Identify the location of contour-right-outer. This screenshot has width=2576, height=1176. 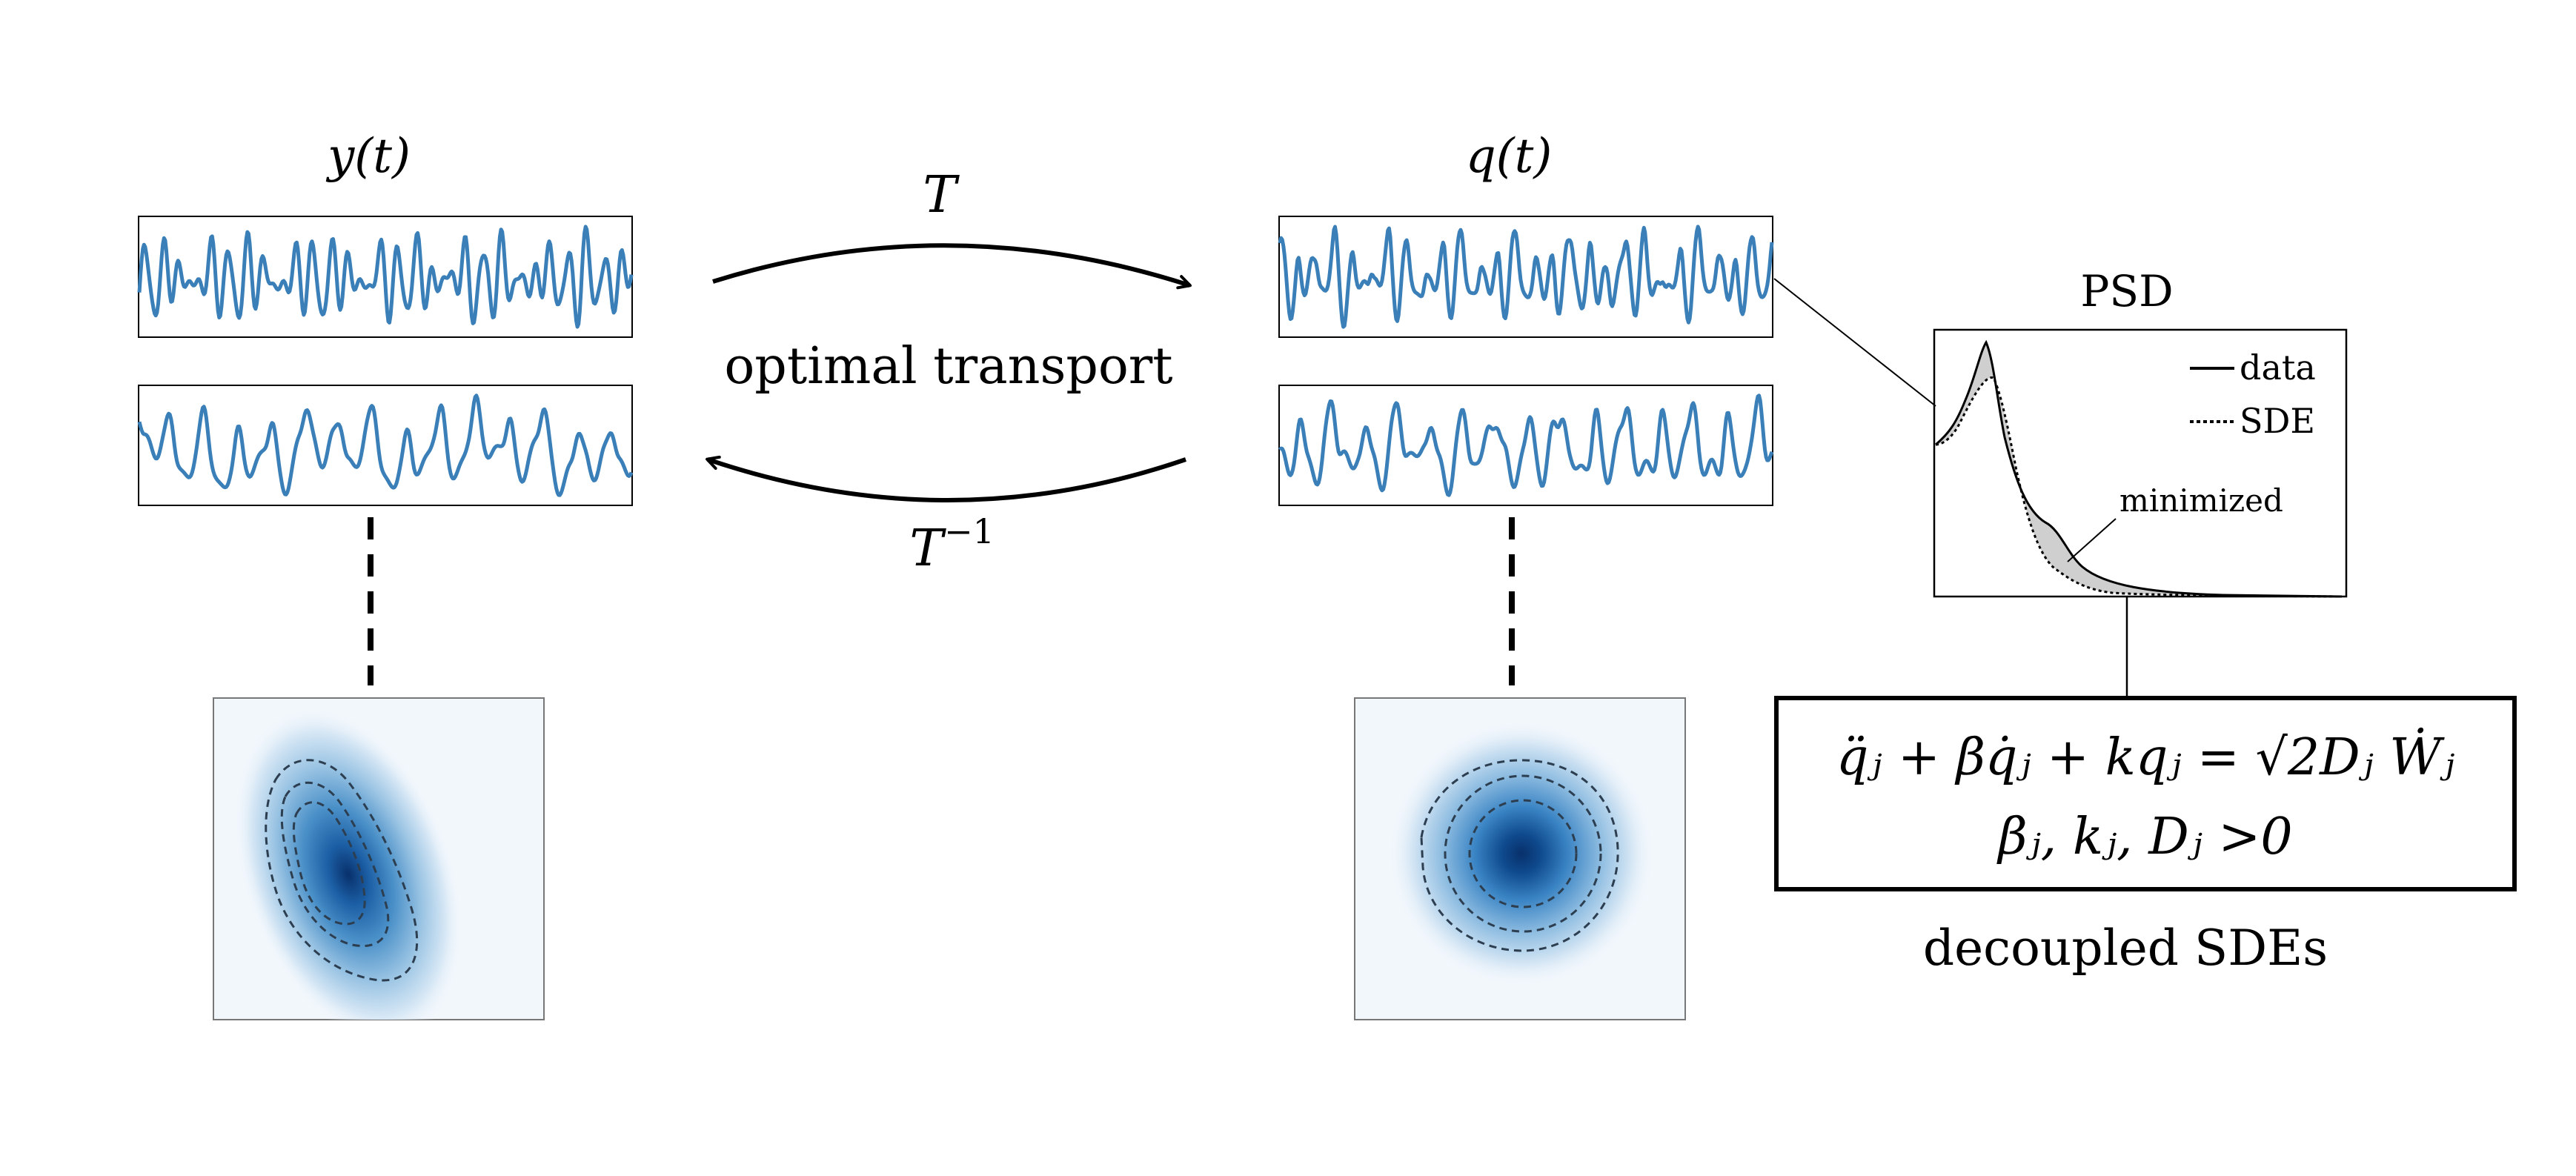
(1519, 855).